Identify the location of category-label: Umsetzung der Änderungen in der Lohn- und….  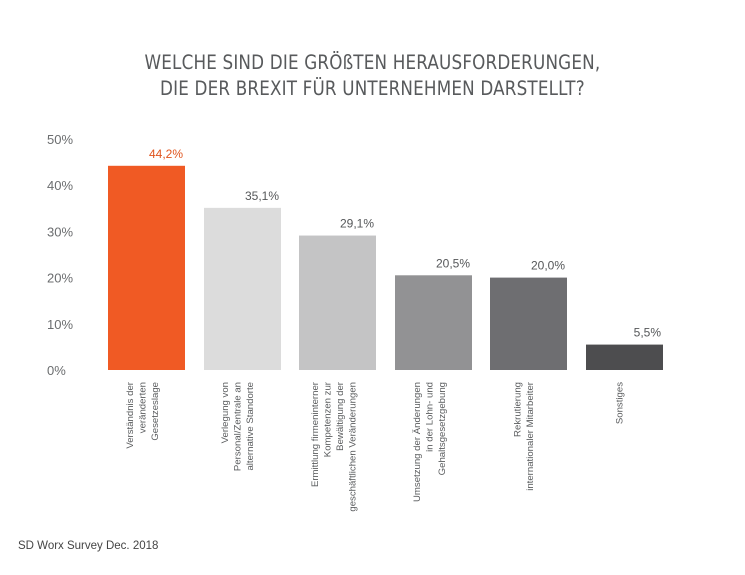
(430, 442).